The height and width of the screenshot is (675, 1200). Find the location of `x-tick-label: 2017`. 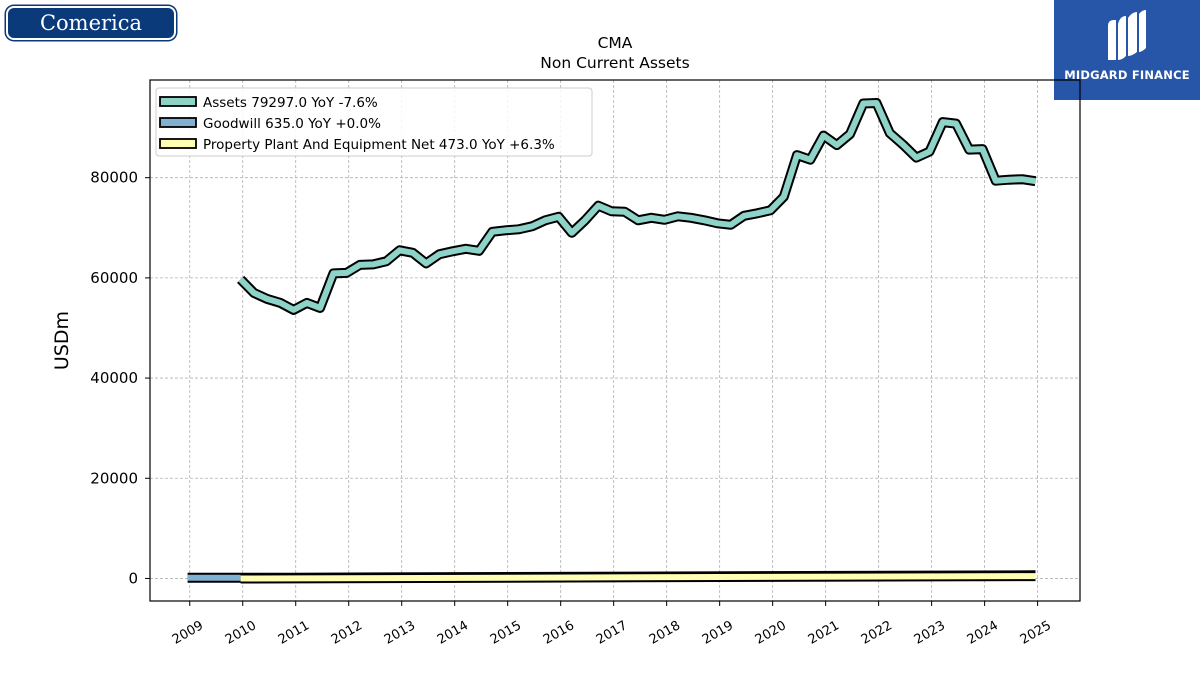

x-tick-label: 2017 is located at coordinates (612, 633).